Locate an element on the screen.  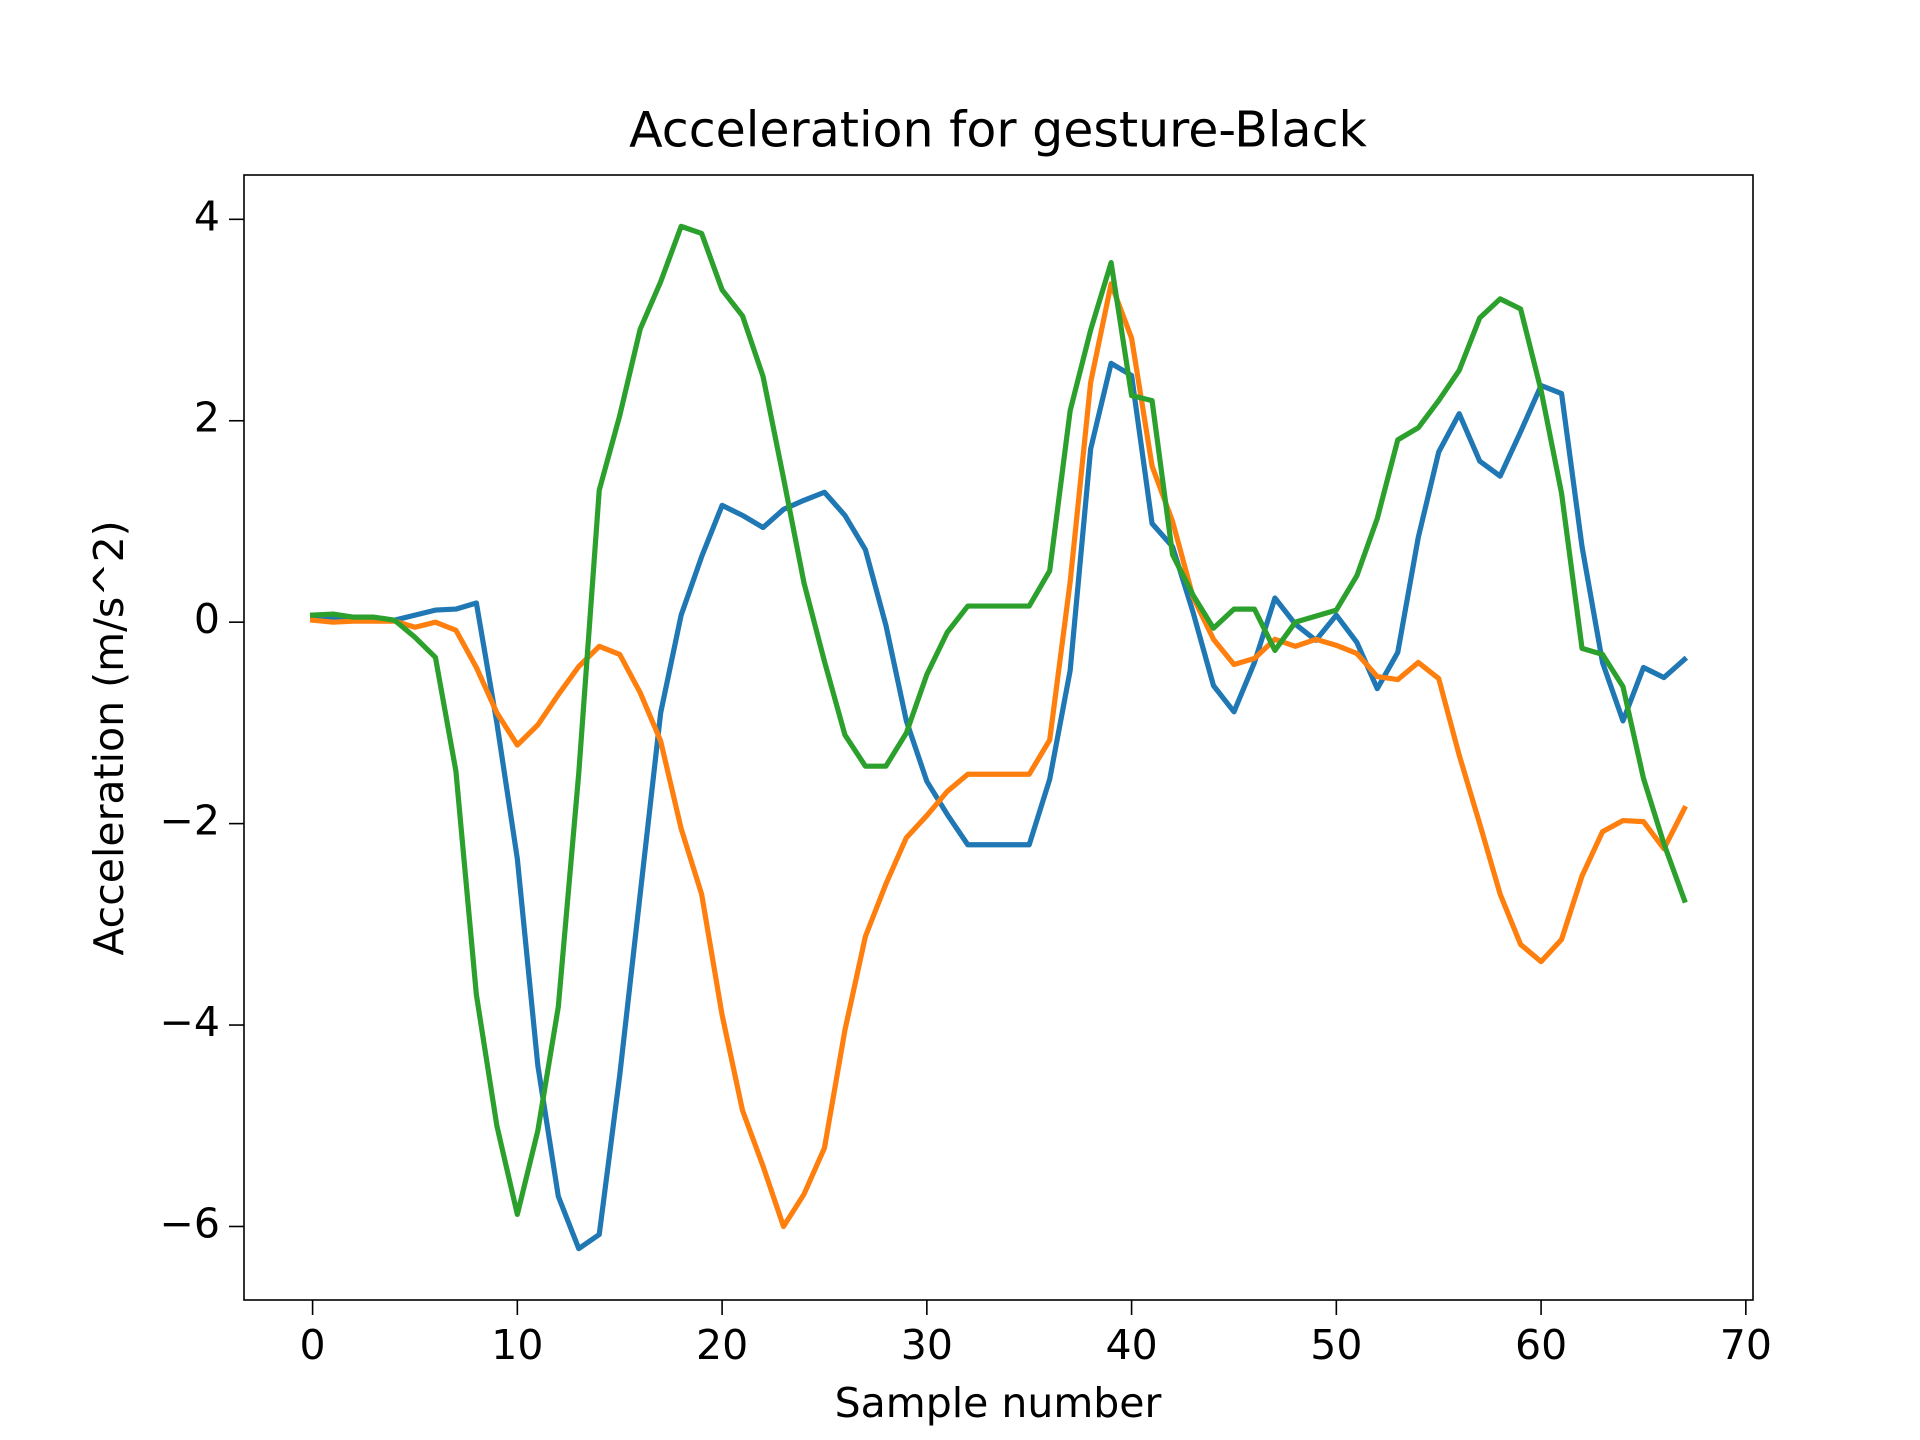
y-tick-label: 0 is located at coordinates (207, 619).